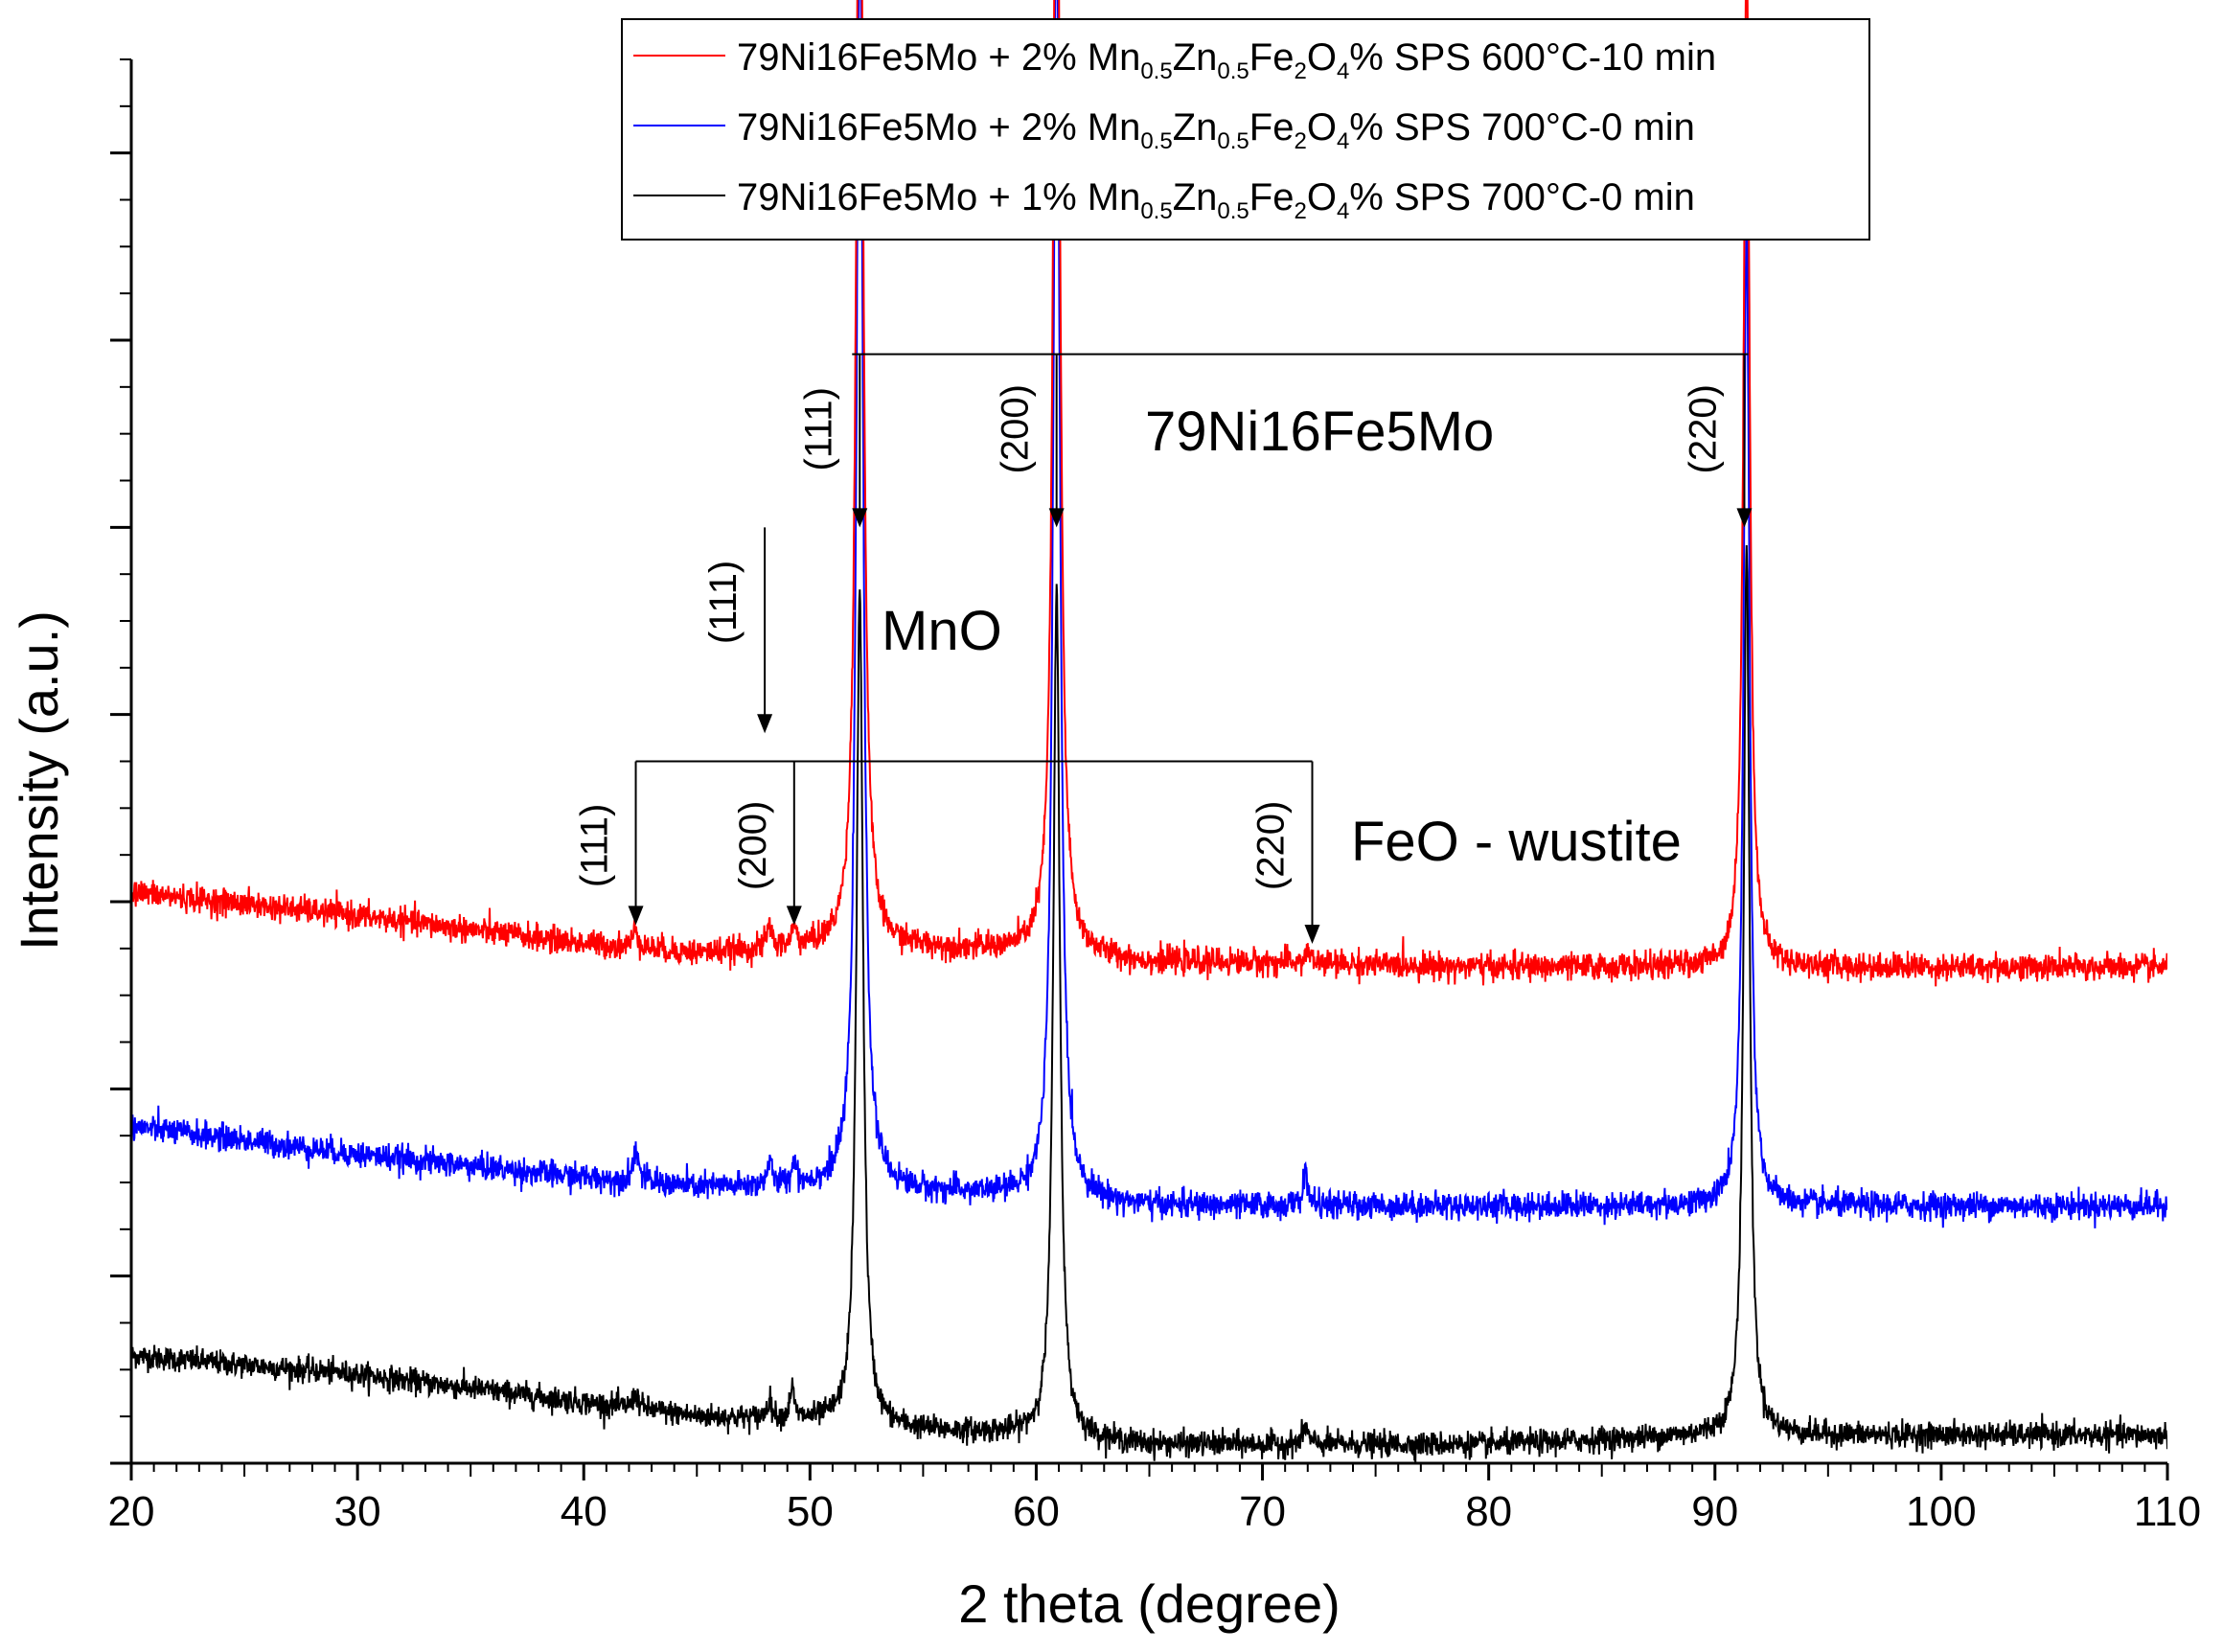 This screenshot has height=1652, width=2223. I want to click on y-axis-label: Intensity (a.u.), so click(39, 780).